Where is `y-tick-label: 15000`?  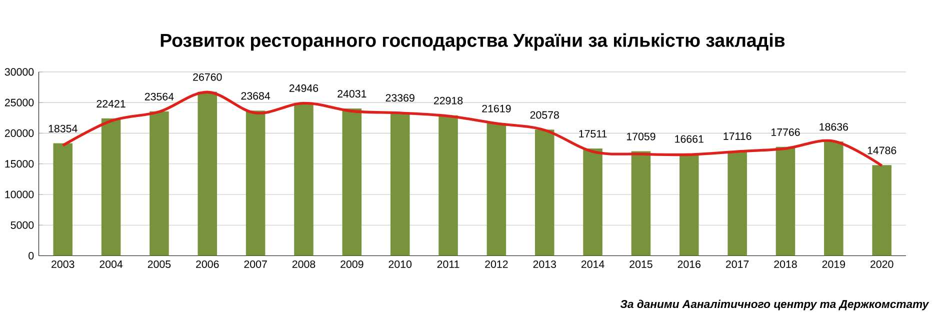
y-tick-label: 15000 is located at coordinates (19, 164).